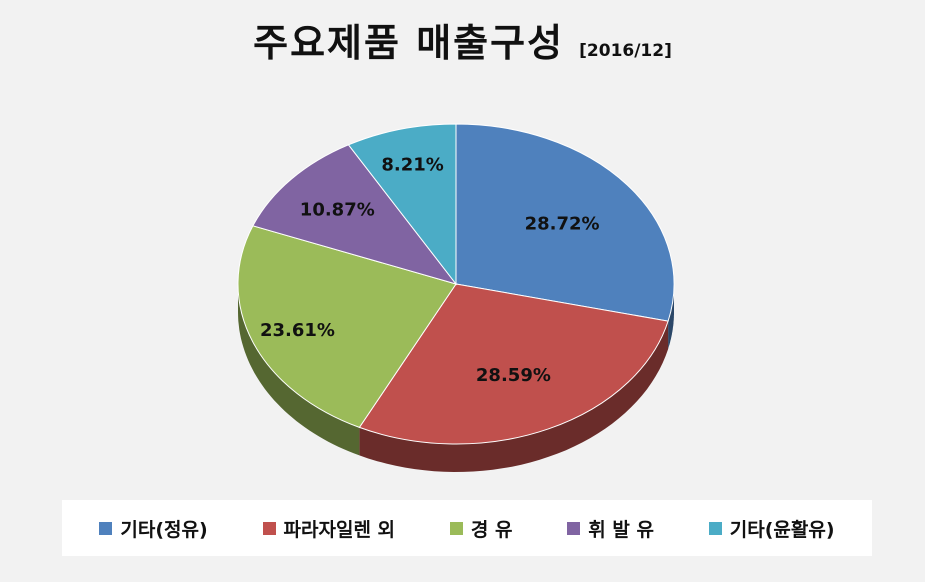  I want to click on legend-label-2: 경 유, so click(491, 529).